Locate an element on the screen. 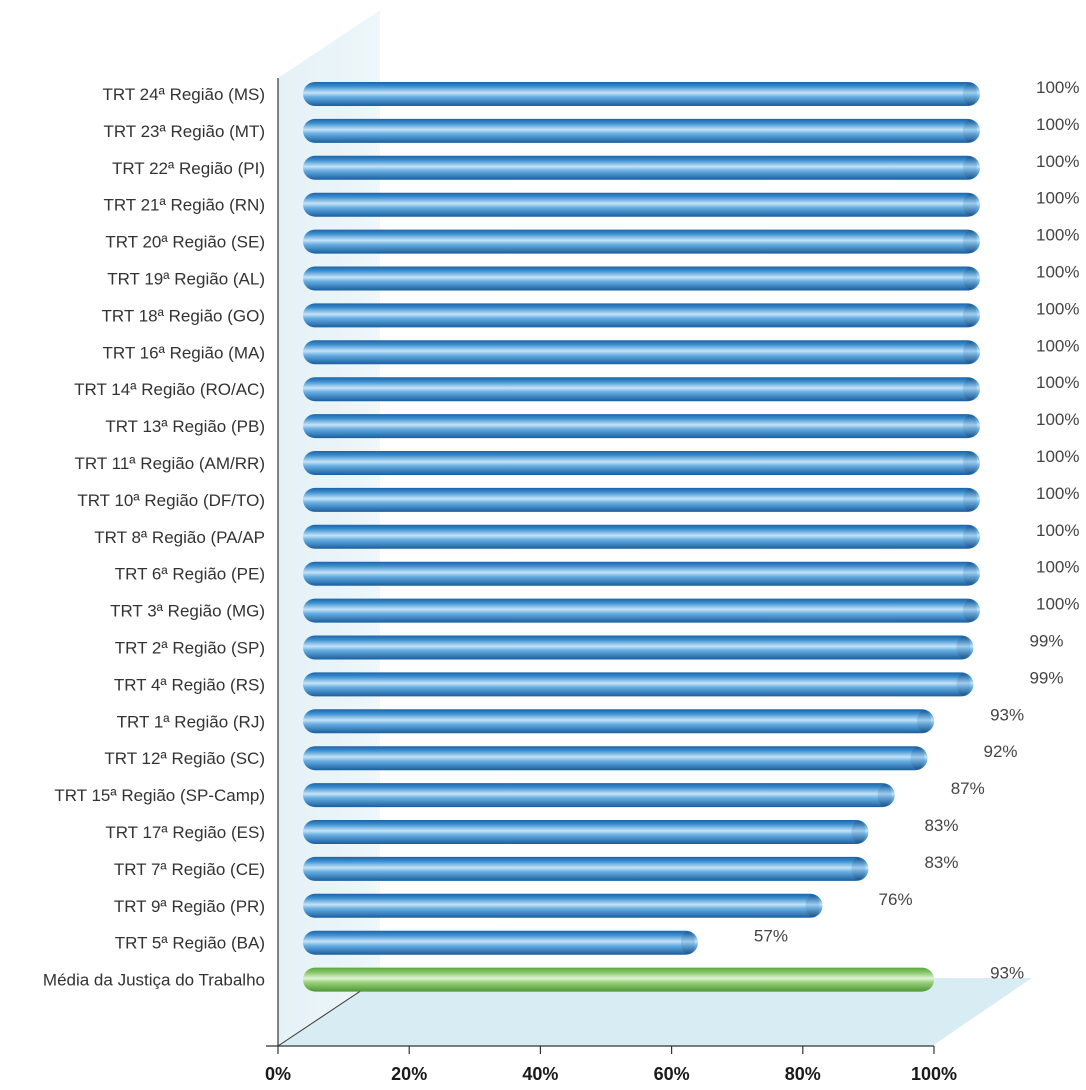 The height and width of the screenshot is (1090, 1086). x-tick-label: 80% is located at coordinates (803, 1074).